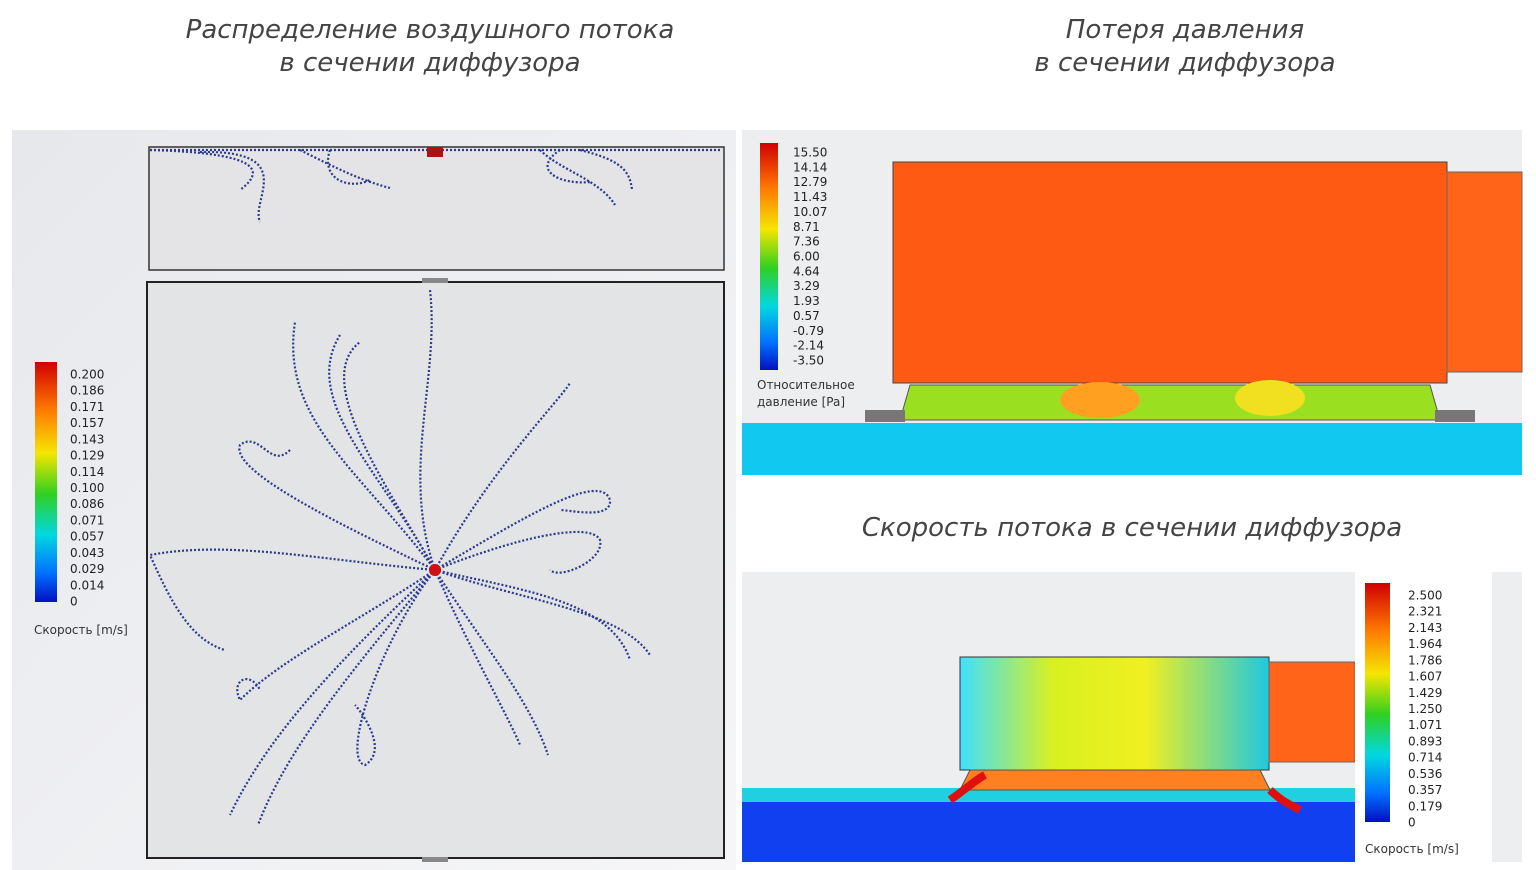 The image size is (1536, 870). What do you see at coordinates (87, 439) in the screenshot?
I see `legend-label: 0.143` at bounding box center [87, 439].